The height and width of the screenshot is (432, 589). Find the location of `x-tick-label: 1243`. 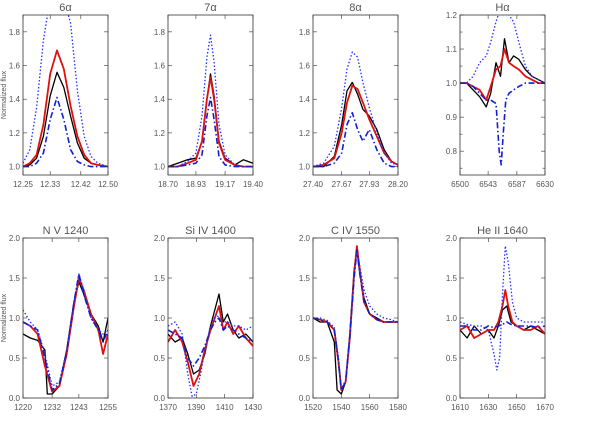

x-tick-label: 1243 is located at coordinates (79, 407).